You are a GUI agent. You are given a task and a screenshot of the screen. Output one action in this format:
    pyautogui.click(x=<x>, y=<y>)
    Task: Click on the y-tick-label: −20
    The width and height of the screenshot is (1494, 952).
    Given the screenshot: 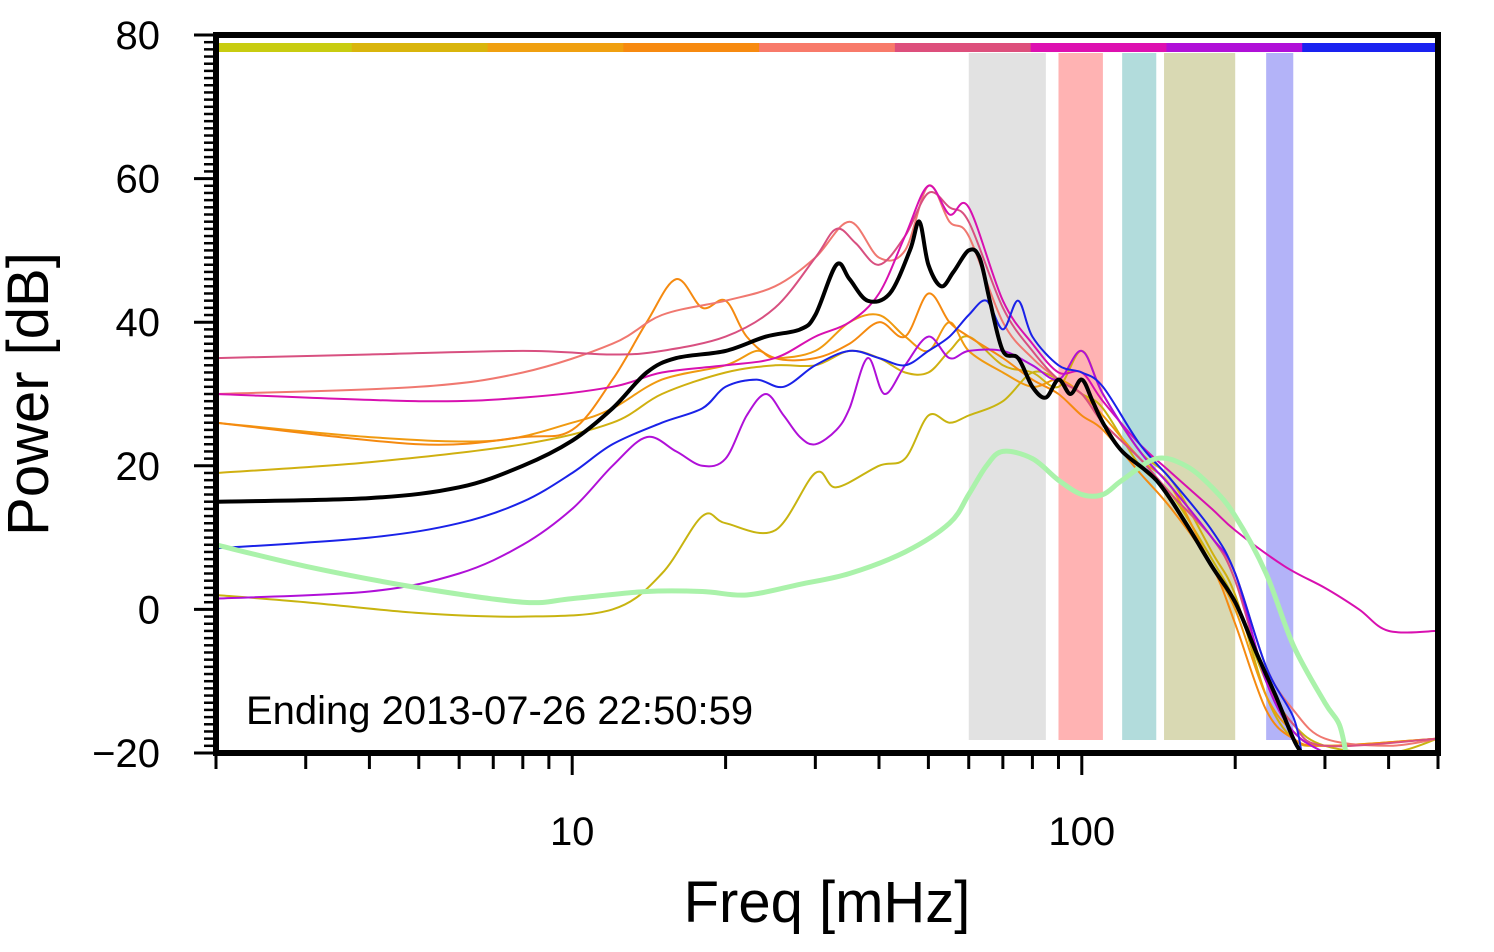 What is the action you would take?
    pyautogui.click(x=126, y=754)
    